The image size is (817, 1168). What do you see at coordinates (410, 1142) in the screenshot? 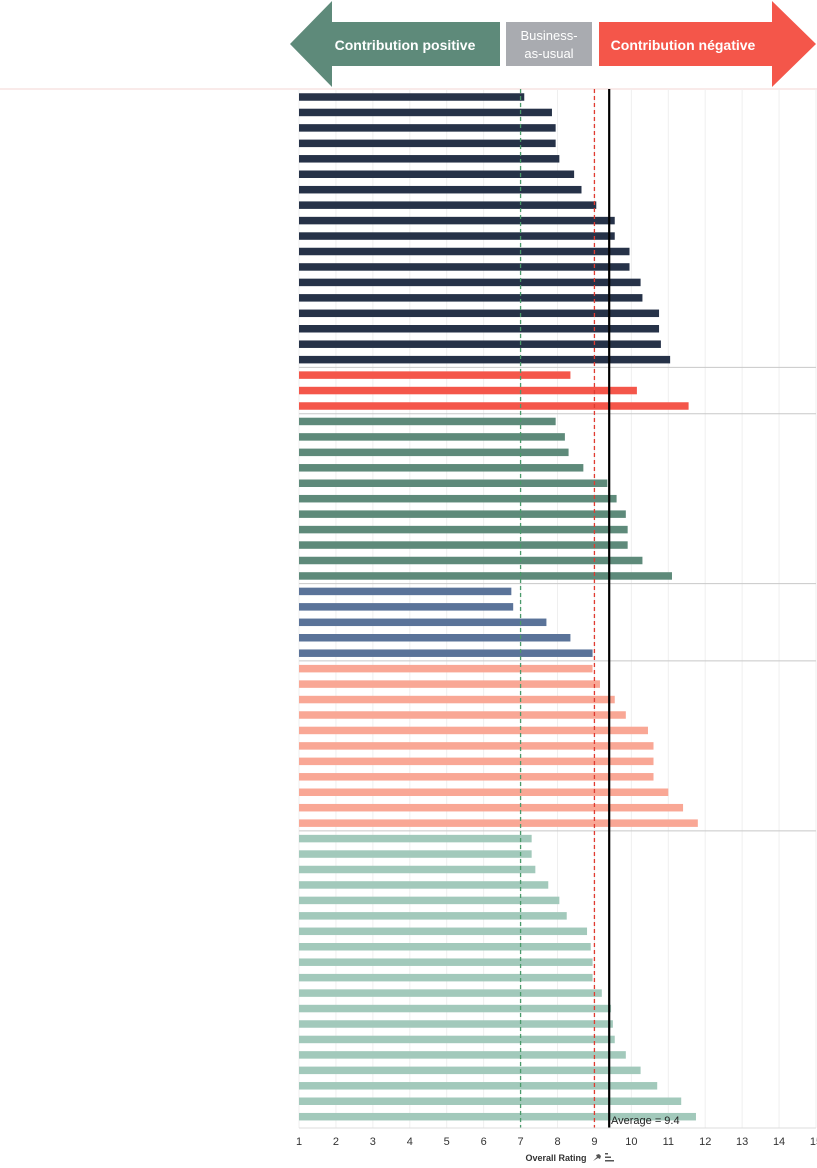
I see `x-tick-label: 4` at bounding box center [410, 1142].